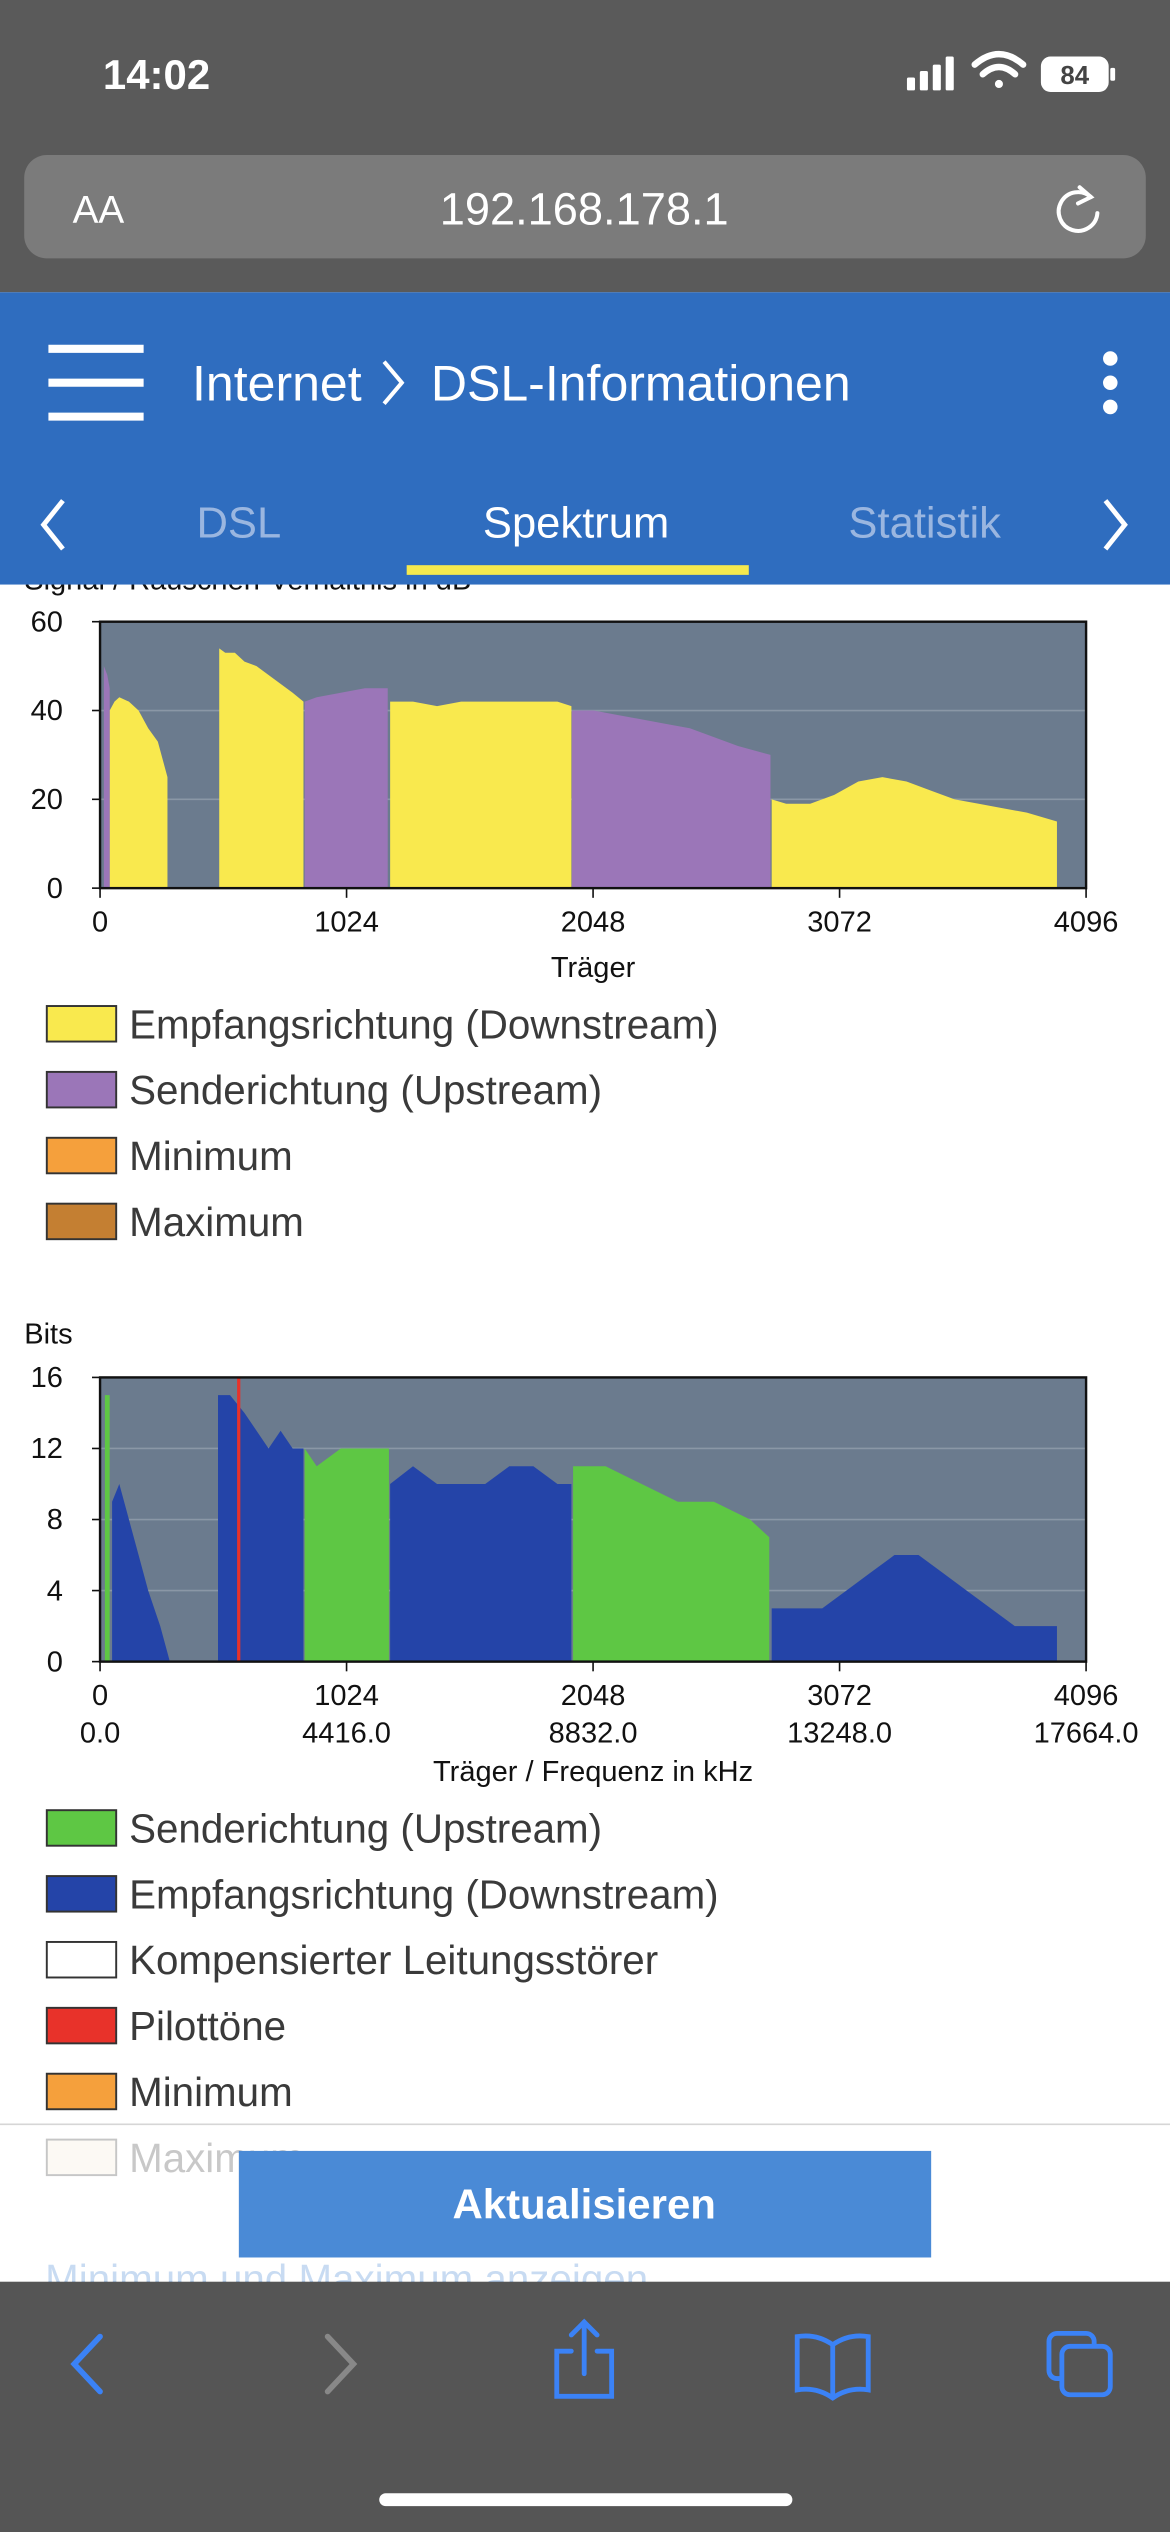 The image size is (1170, 2532). I want to click on breadcrumb-current: DSL-Informationen, so click(641, 383).